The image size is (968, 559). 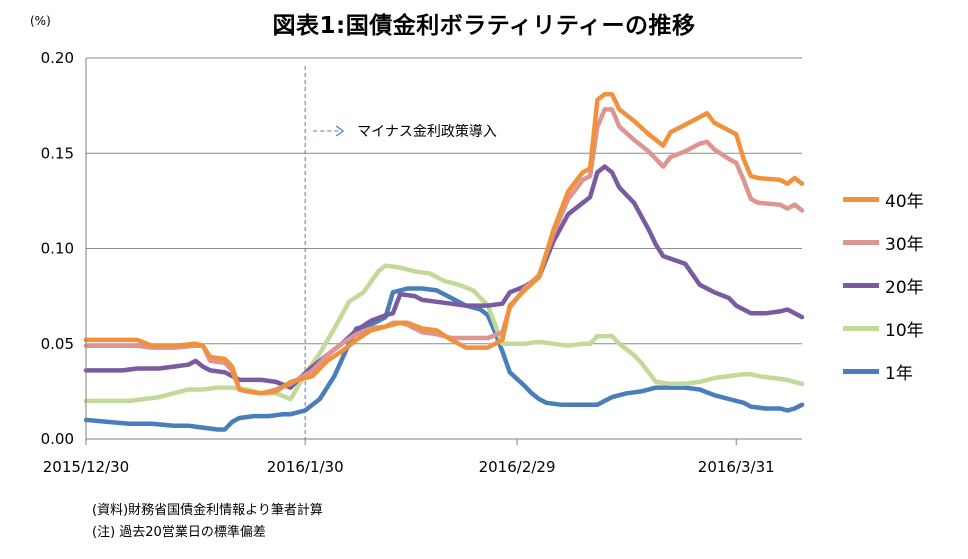 I want to click on legend-item: 10年, so click(x=883, y=328).